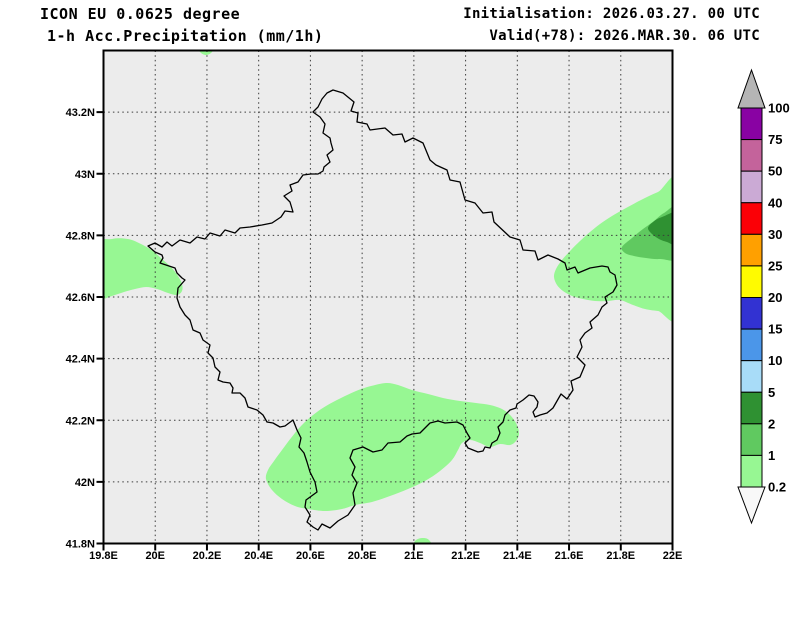 The width and height of the screenshot is (800, 618). Describe the element at coordinates (775, 297) in the screenshot. I see `colorbar-tick-label: 20` at that location.